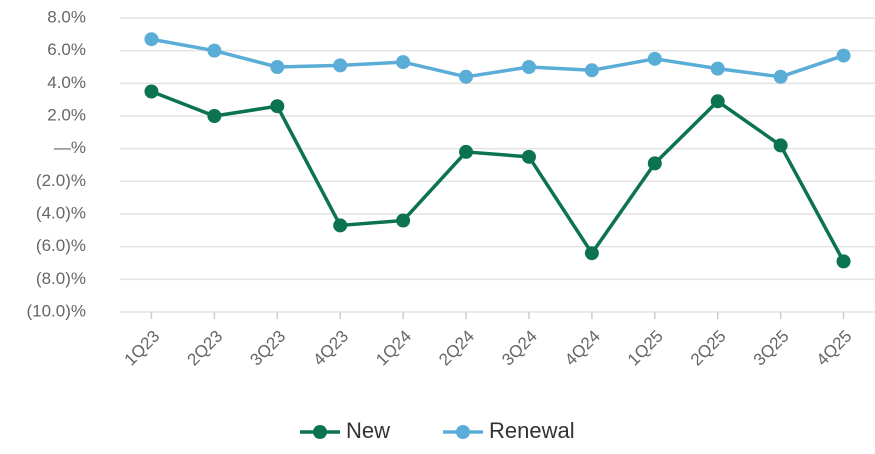 Image resolution: width=875 pixels, height=454 pixels. I want to click on x-tick-label: 1Q24, so click(393, 348).